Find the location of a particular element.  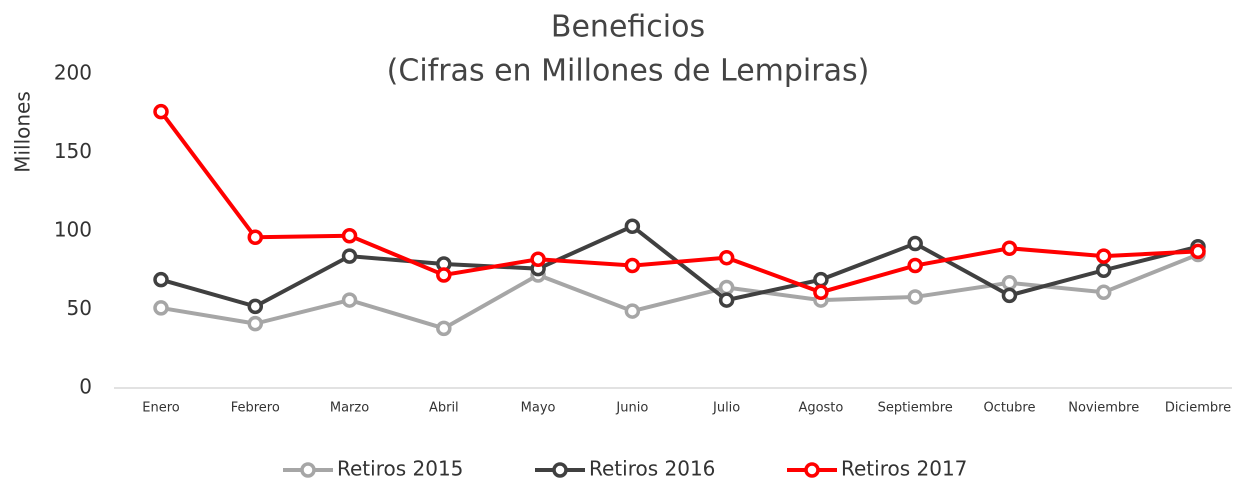

x-tick-label: Febrero is located at coordinates (255, 408).